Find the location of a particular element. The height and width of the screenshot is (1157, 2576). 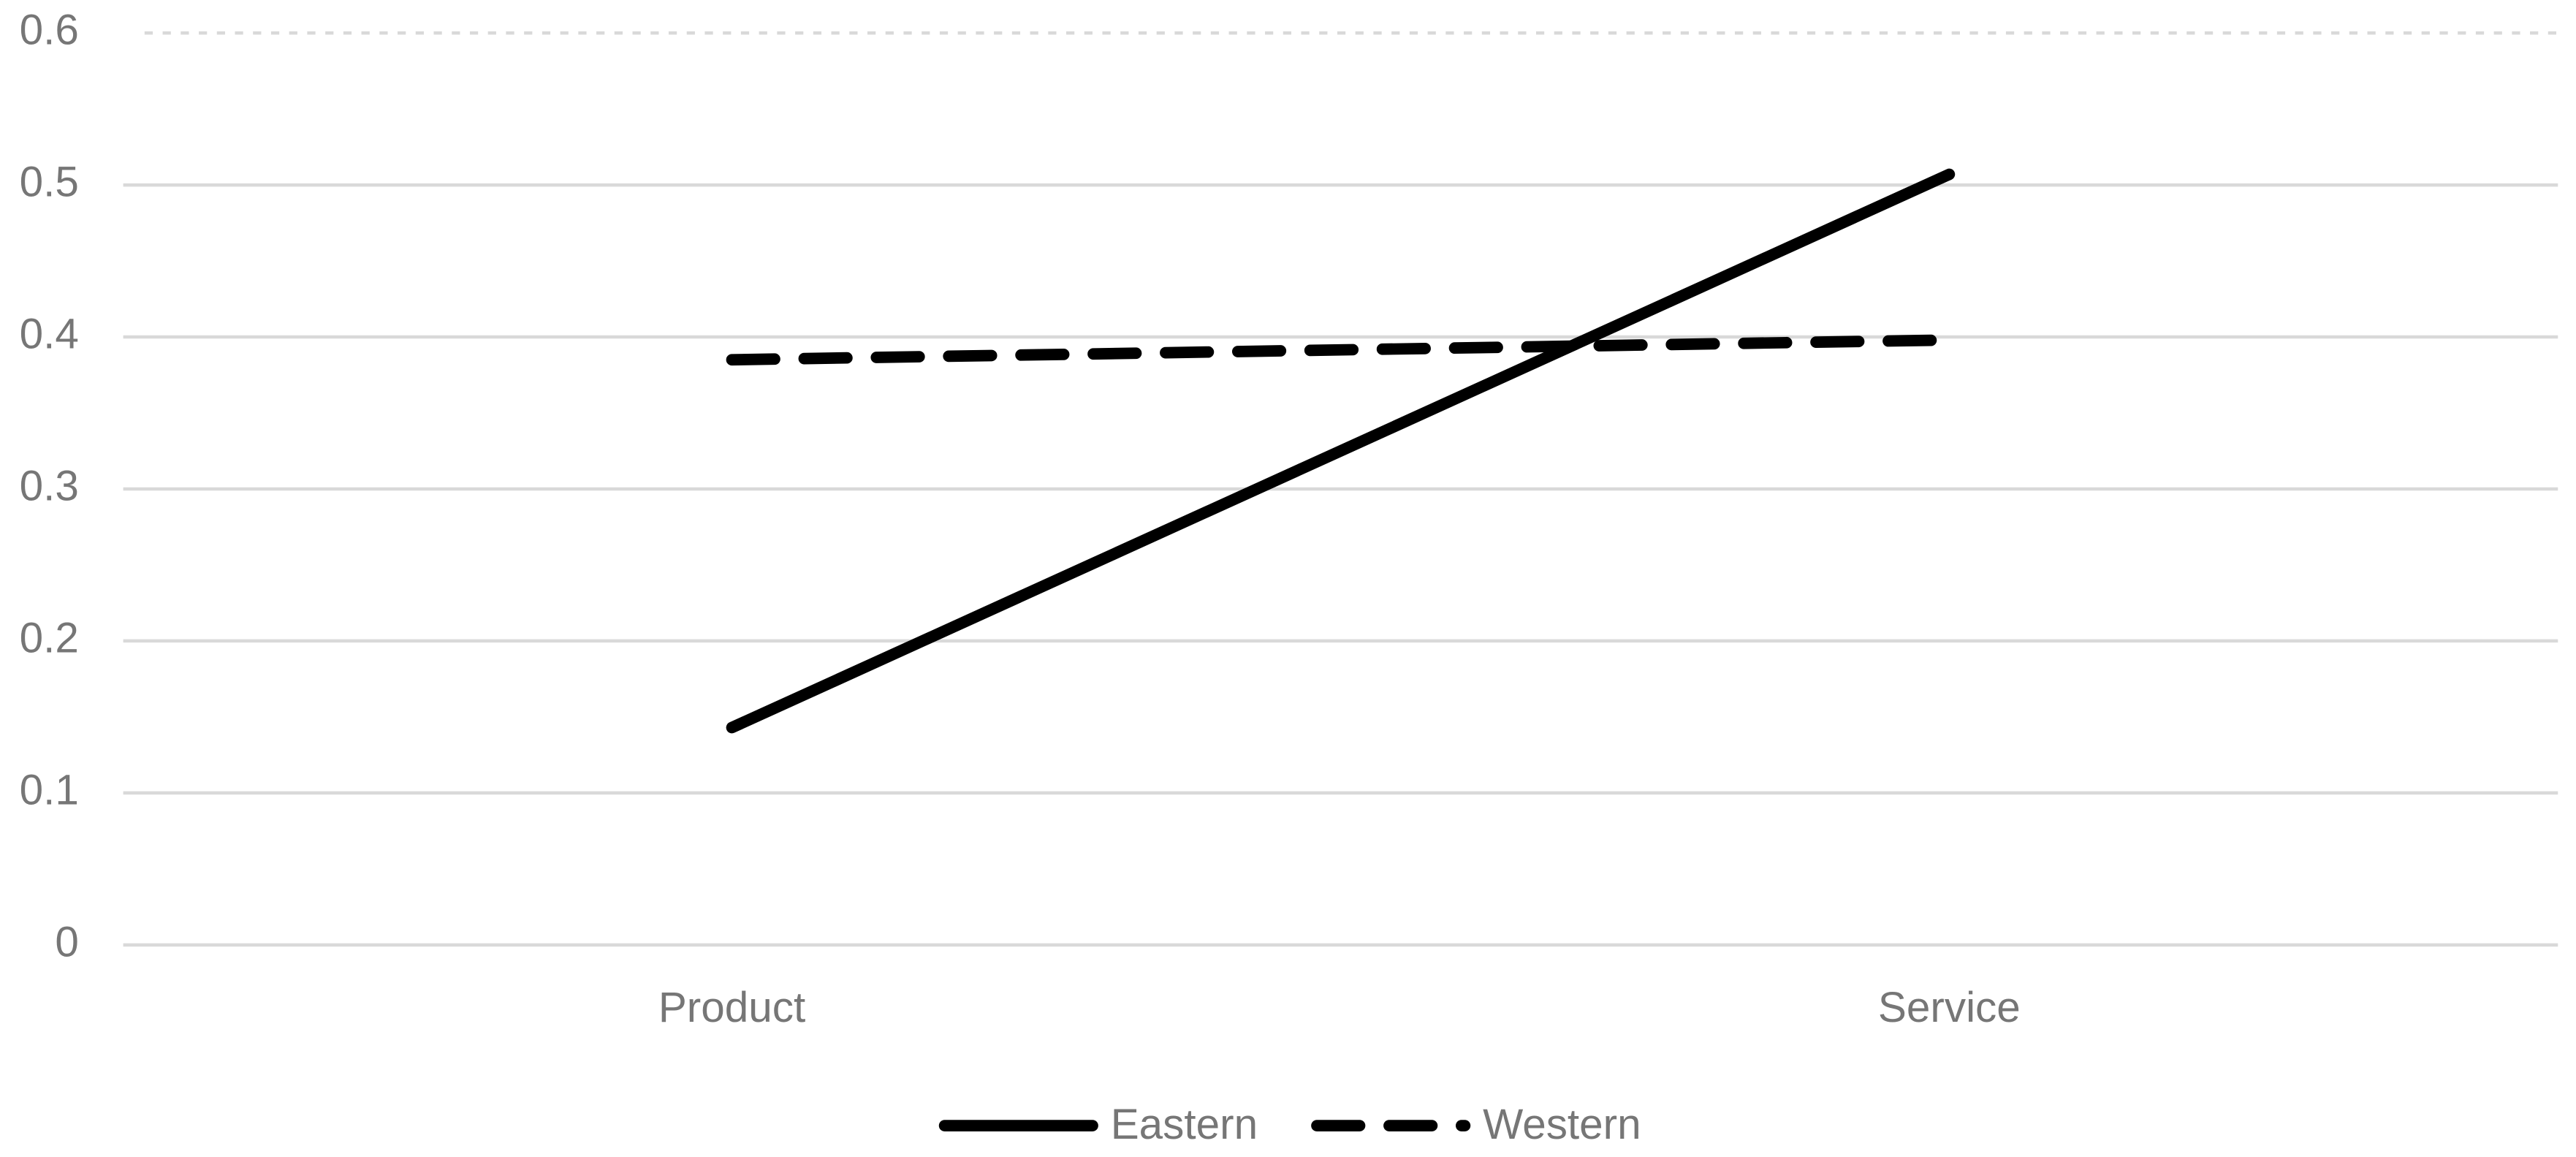

y-tick-label: 0.5 is located at coordinates (49, 182).